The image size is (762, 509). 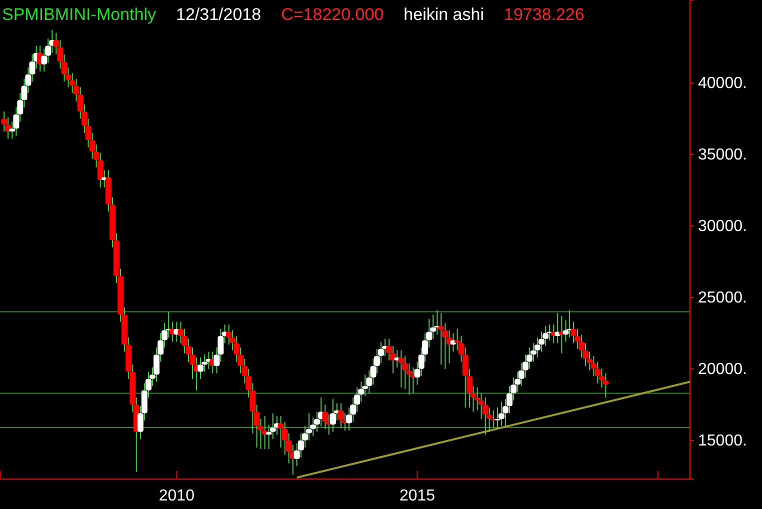 I want to click on y-tick-label: 20000., so click(x=722, y=369).